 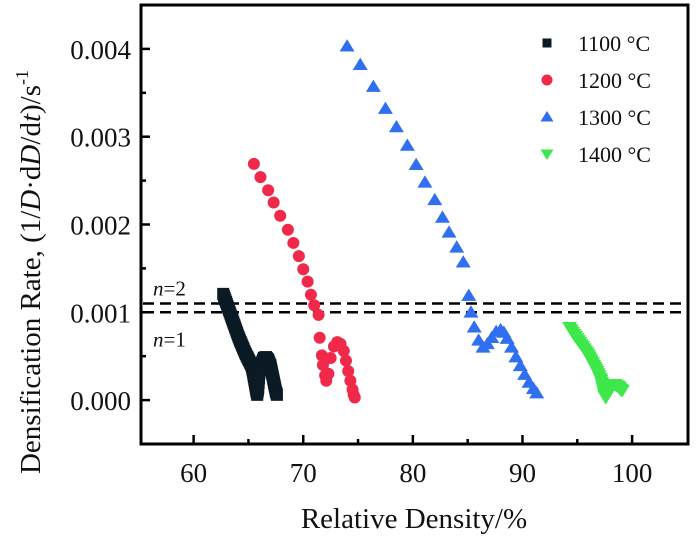 I want to click on x-tick-label: 70, so click(x=303, y=473).